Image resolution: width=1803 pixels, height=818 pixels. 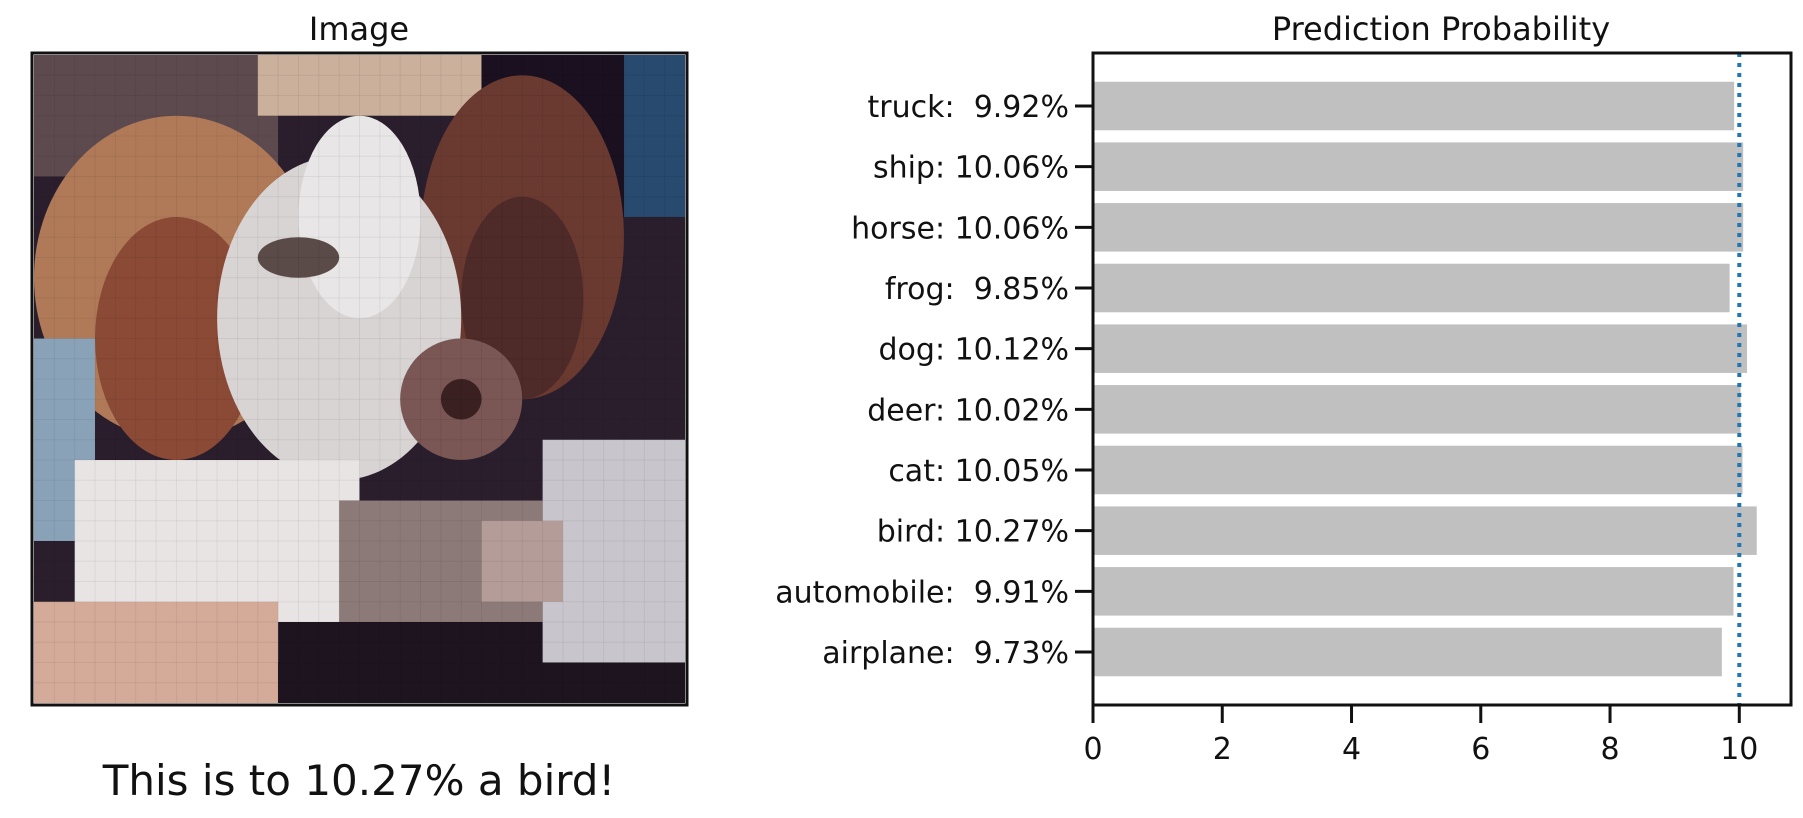 What do you see at coordinates (359, 780) in the screenshot?
I see `image-caption: This is to 10.27% a bird!` at bounding box center [359, 780].